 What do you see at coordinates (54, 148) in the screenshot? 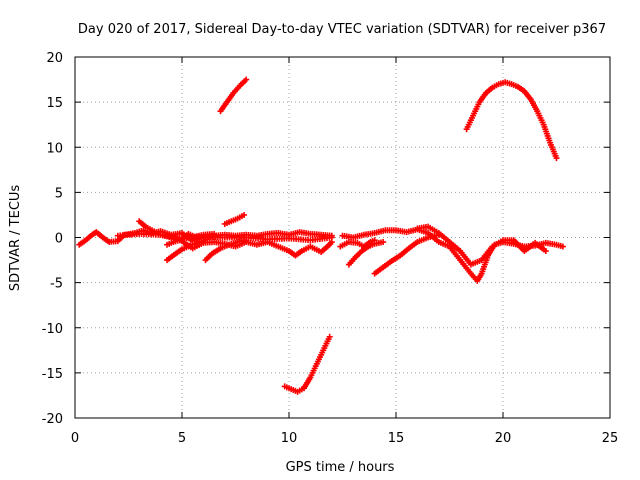
I see `y-tick-label: 10` at bounding box center [54, 148].